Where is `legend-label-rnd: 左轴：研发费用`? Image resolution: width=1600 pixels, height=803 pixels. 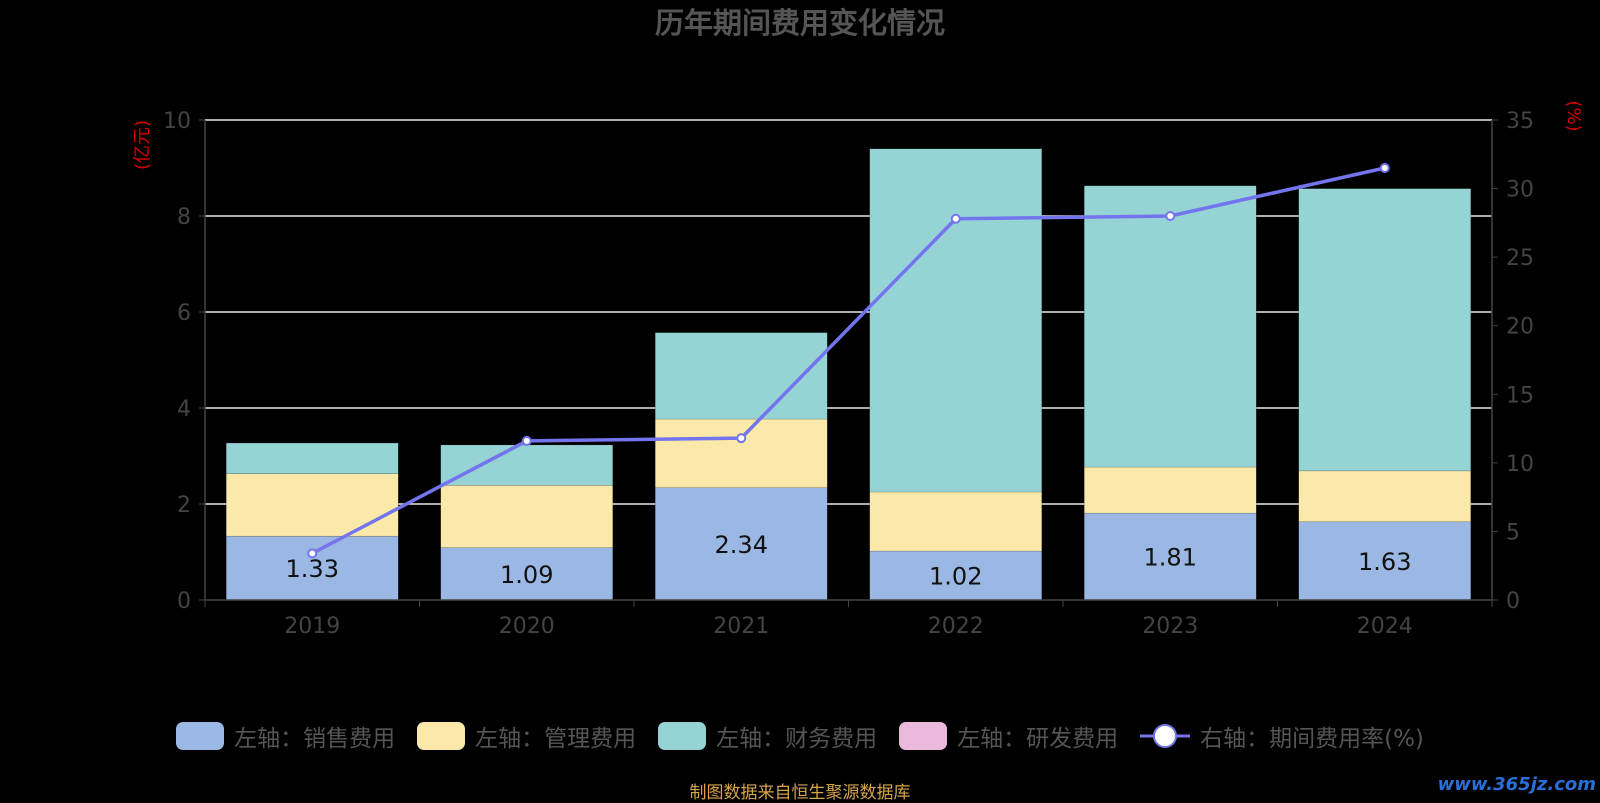 legend-label-rnd: 左轴：研发费用 is located at coordinates (1038, 739).